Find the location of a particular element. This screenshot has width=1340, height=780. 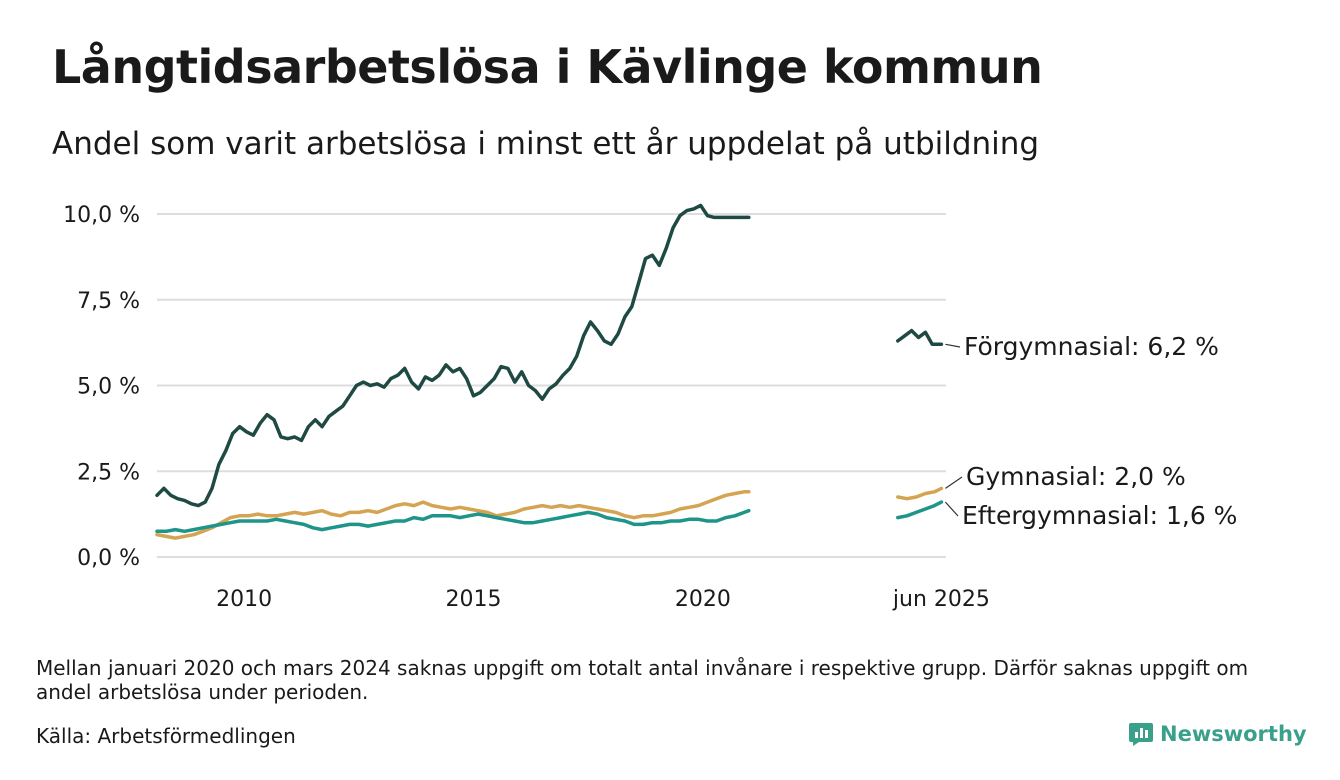

brand-name: Newsworthy is located at coordinates (1233, 734).